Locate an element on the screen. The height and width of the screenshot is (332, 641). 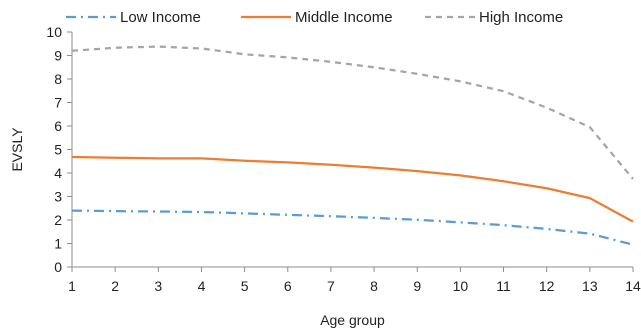
y-tick-label: 9 is located at coordinates (58, 56).